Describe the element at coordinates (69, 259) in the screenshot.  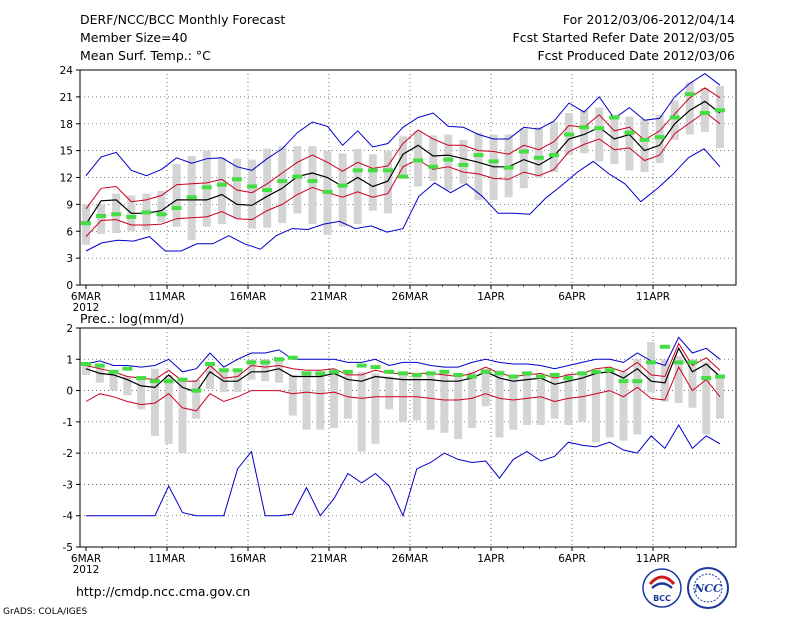
I see `y-tick-label: 3` at that location.